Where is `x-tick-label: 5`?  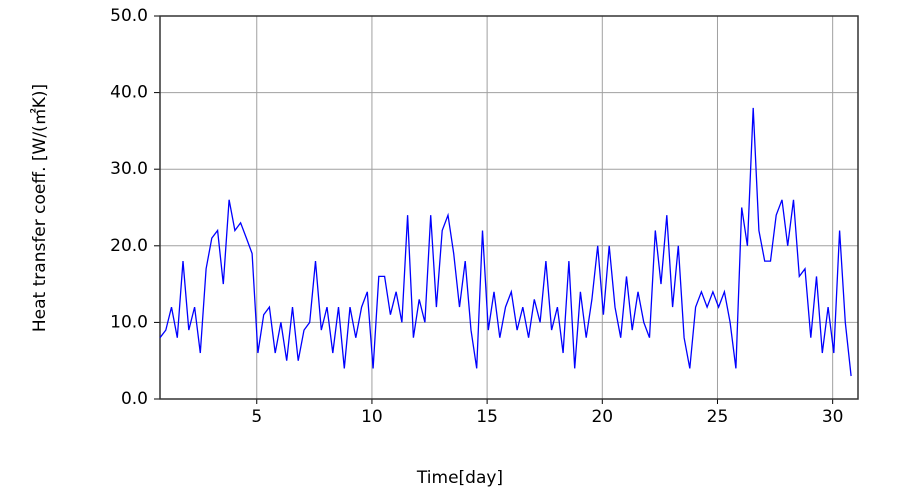
x-tick-label: 5 is located at coordinates (256, 417).